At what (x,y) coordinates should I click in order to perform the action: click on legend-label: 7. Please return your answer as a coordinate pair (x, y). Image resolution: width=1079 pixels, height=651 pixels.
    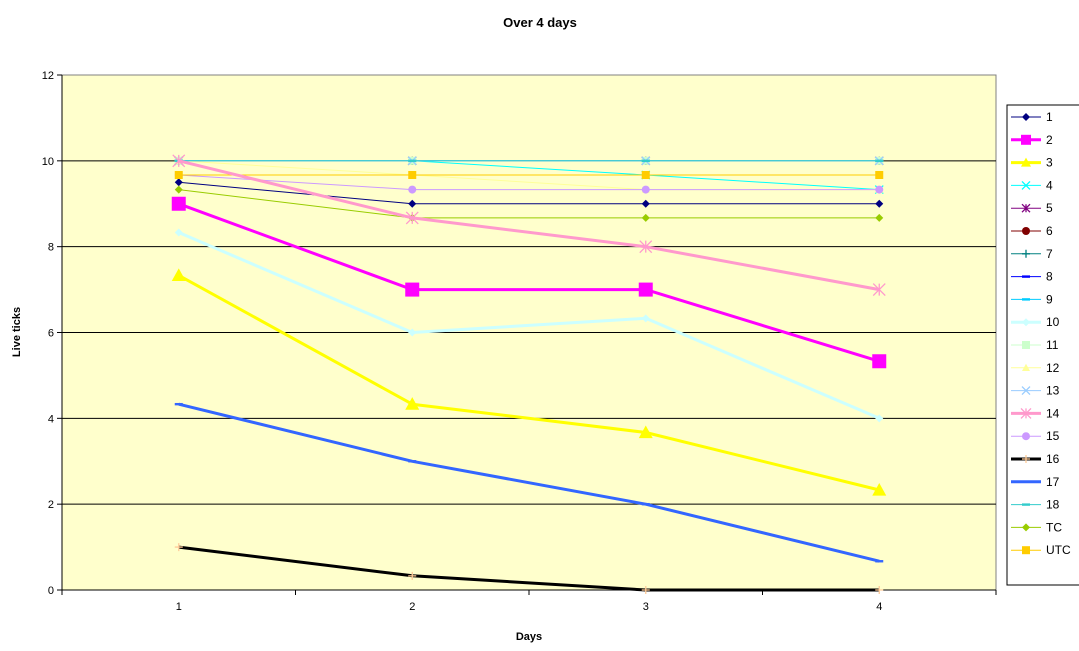
    Looking at the image, I should click on (1049, 254).